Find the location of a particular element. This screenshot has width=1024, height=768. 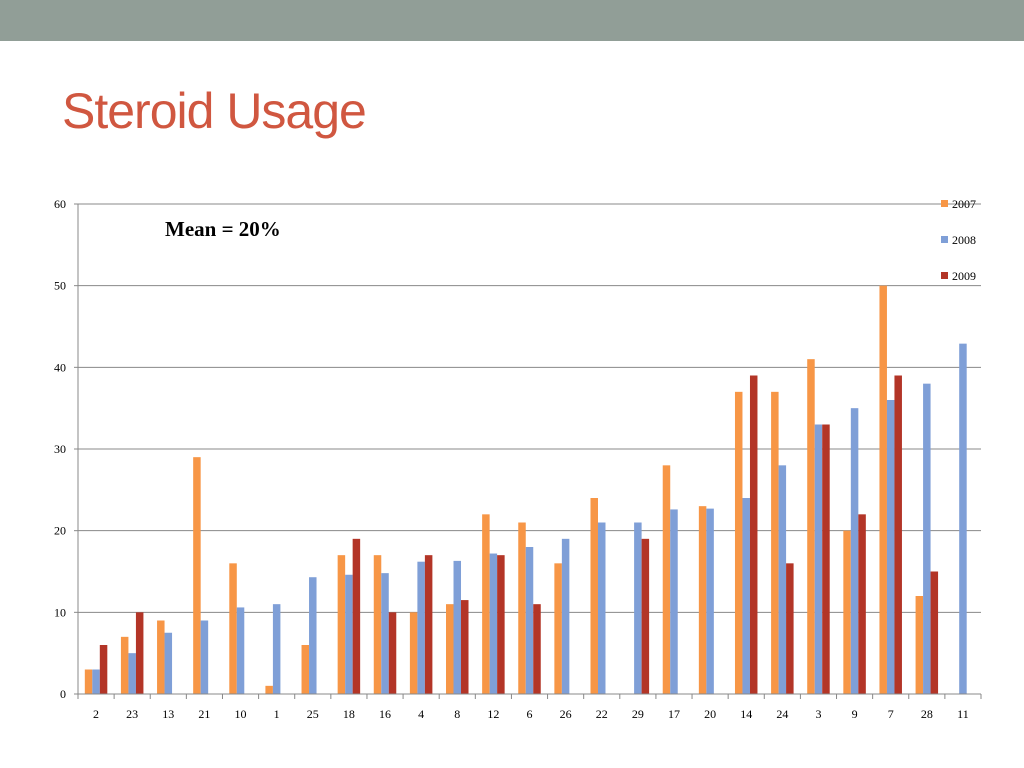

x-tick-label: 20 is located at coordinates (710, 714).